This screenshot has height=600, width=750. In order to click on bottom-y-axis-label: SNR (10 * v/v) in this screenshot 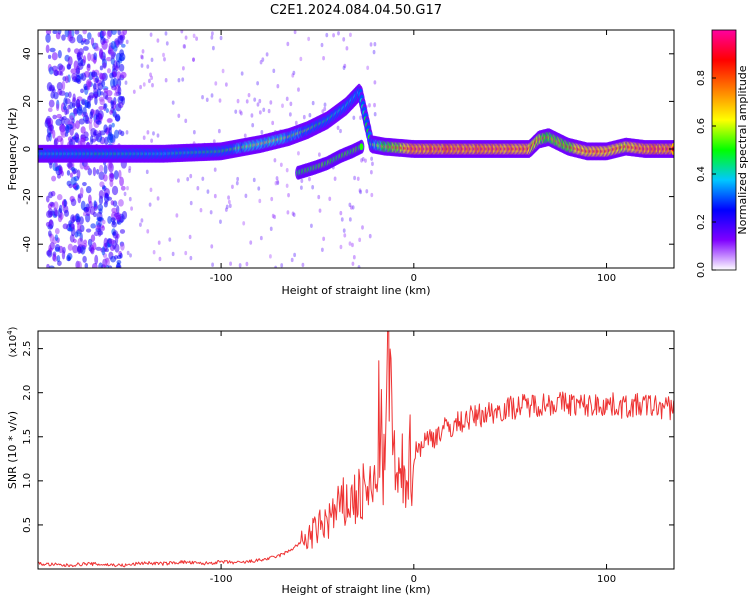, I will do `click(12, 450)`.